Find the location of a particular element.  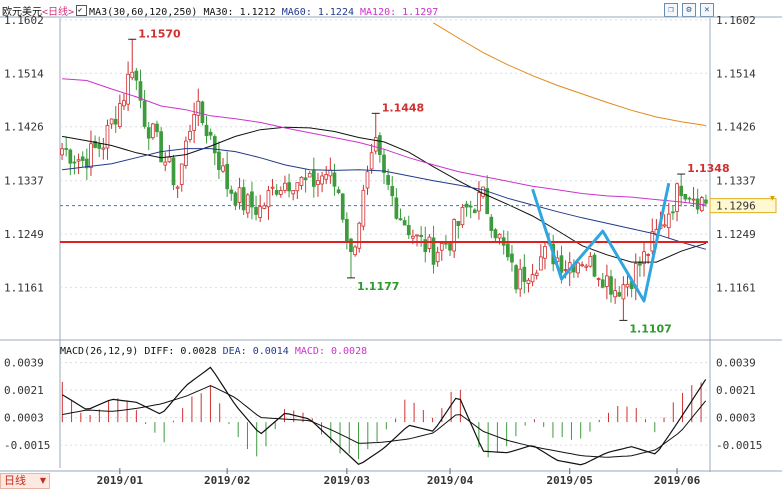

dea-value: DEA: 0.0014 is located at coordinates (255, 351).